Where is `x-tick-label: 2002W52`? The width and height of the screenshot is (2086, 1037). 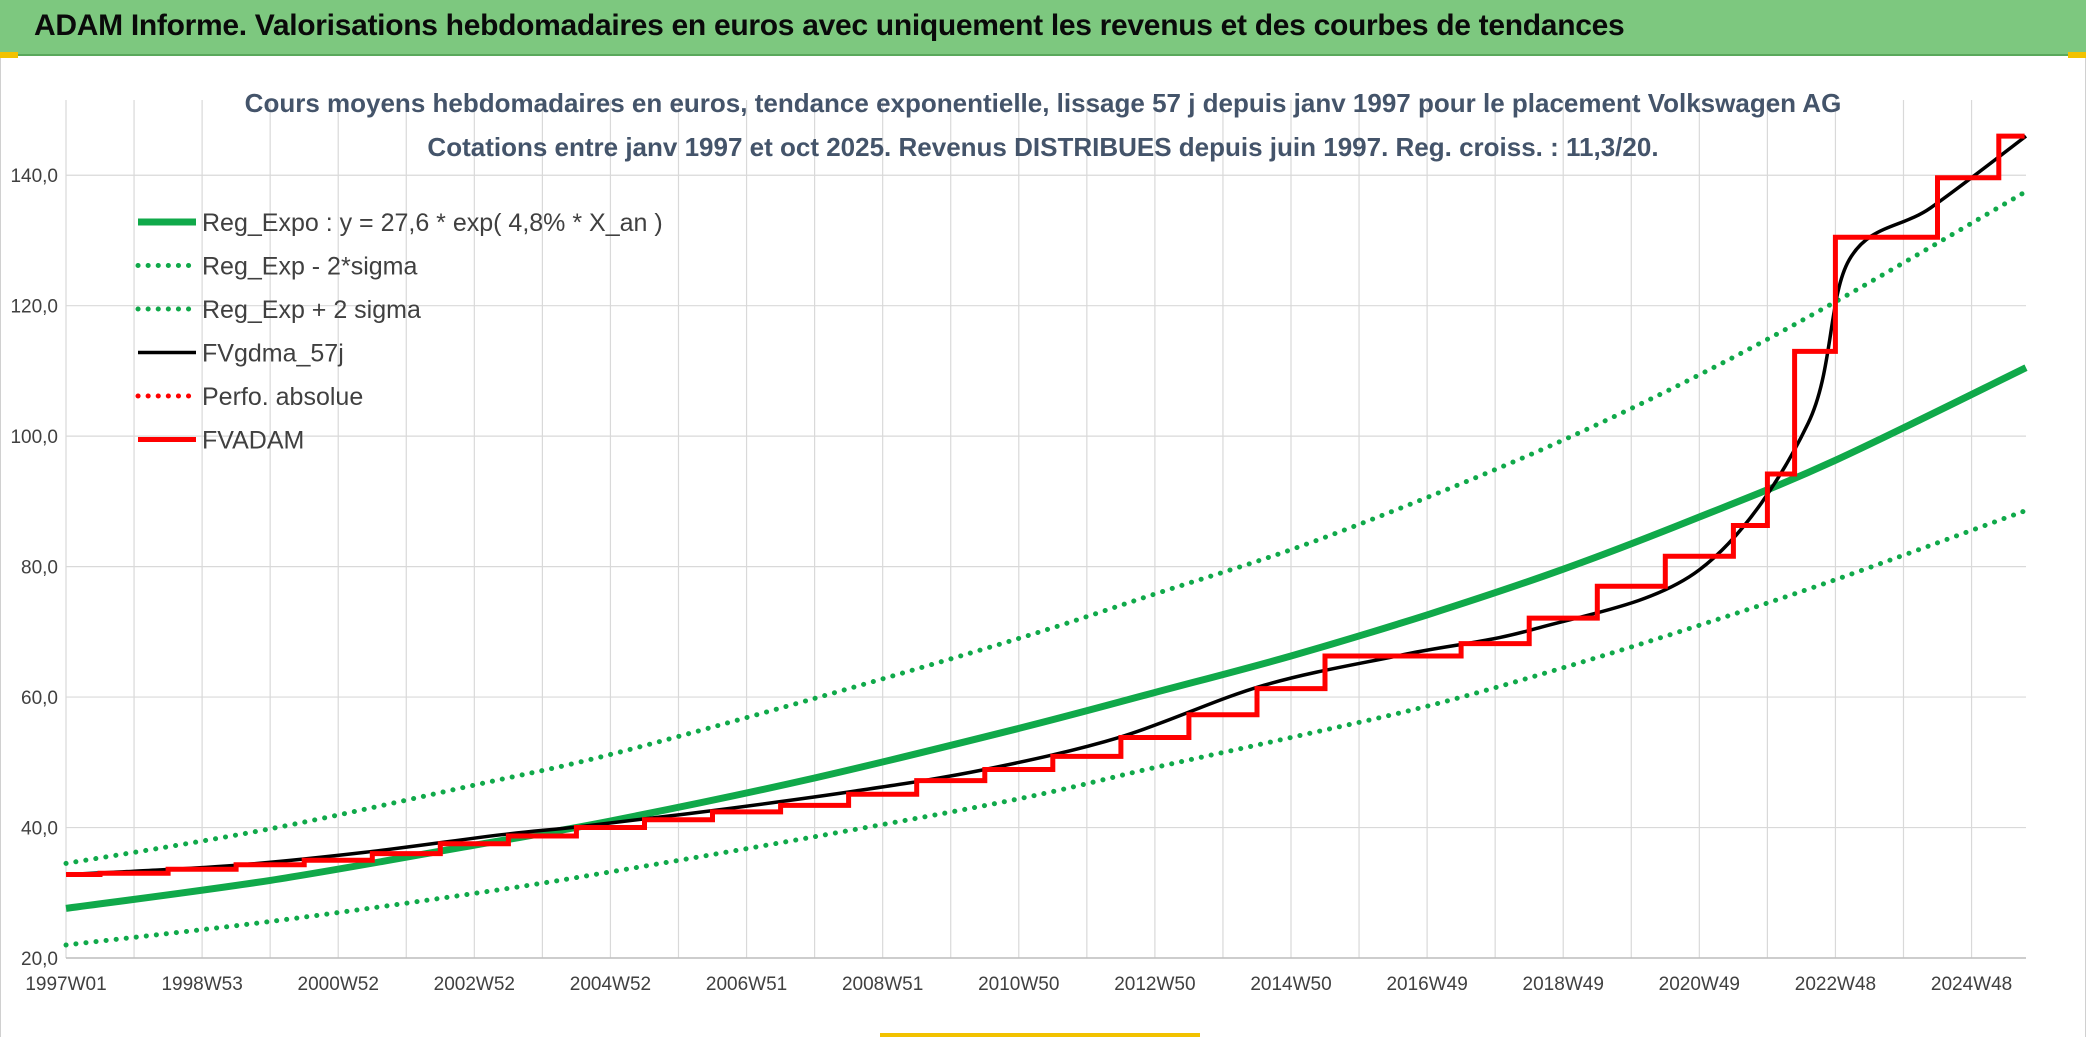 x-tick-label: 2002W52 is located at coordinates (474, 984).